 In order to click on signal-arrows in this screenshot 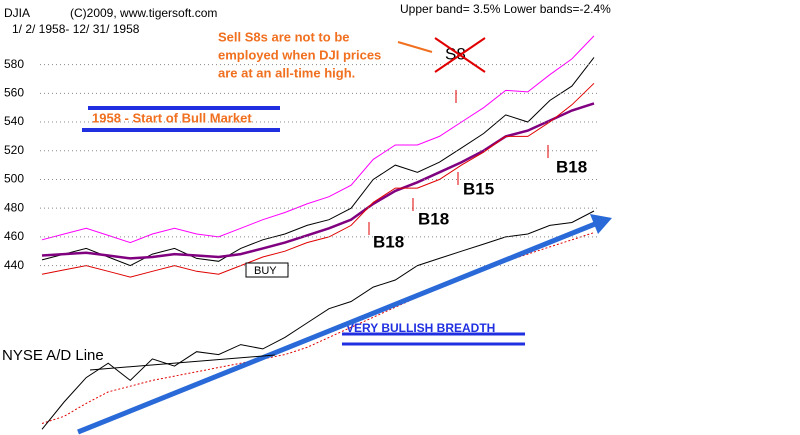, I will do `click(458, 162)`.